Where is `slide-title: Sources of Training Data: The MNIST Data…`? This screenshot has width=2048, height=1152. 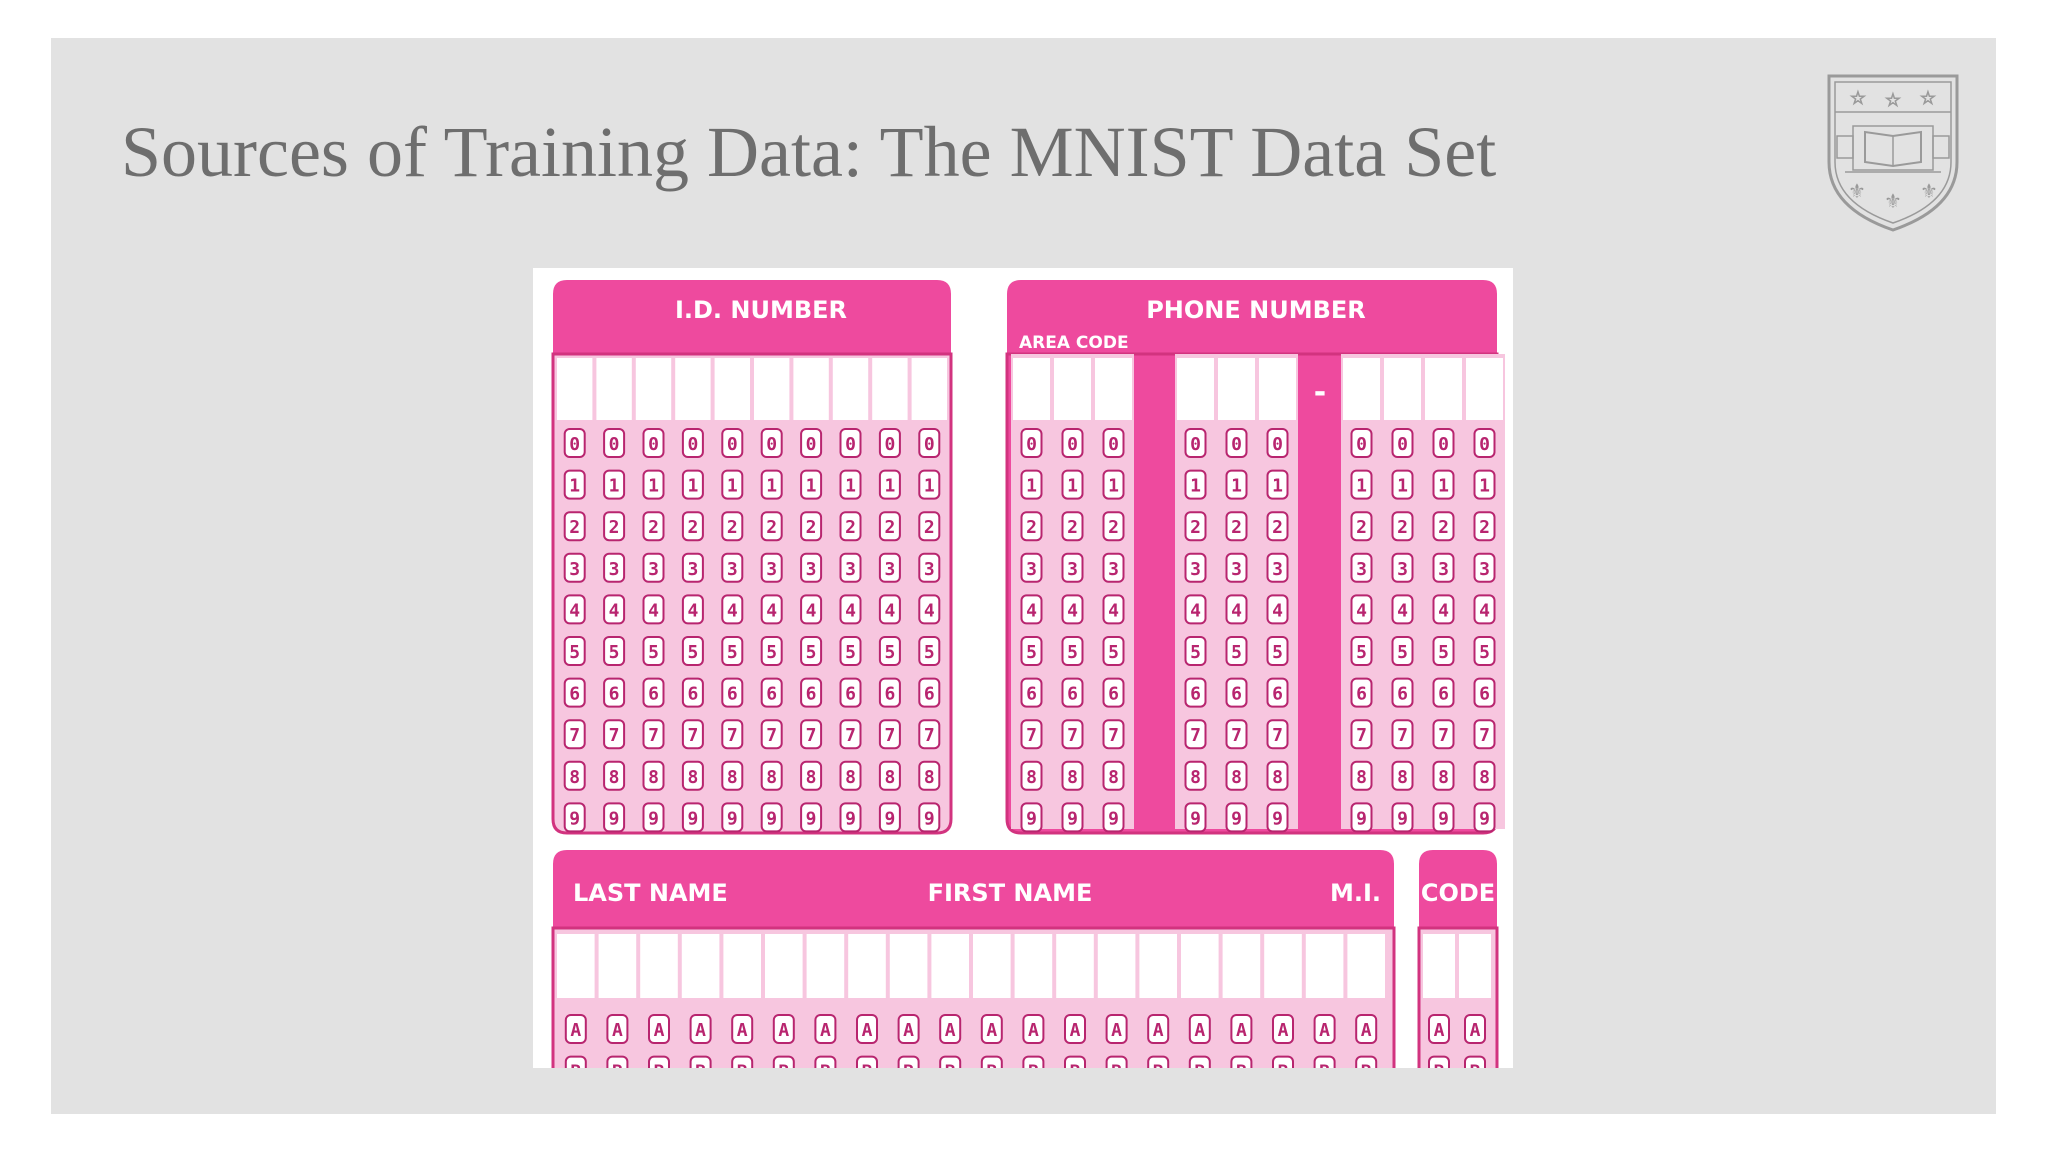 slide-title: Sources of Training Data: The MNIST Data… is located at coordinates (809, 152).